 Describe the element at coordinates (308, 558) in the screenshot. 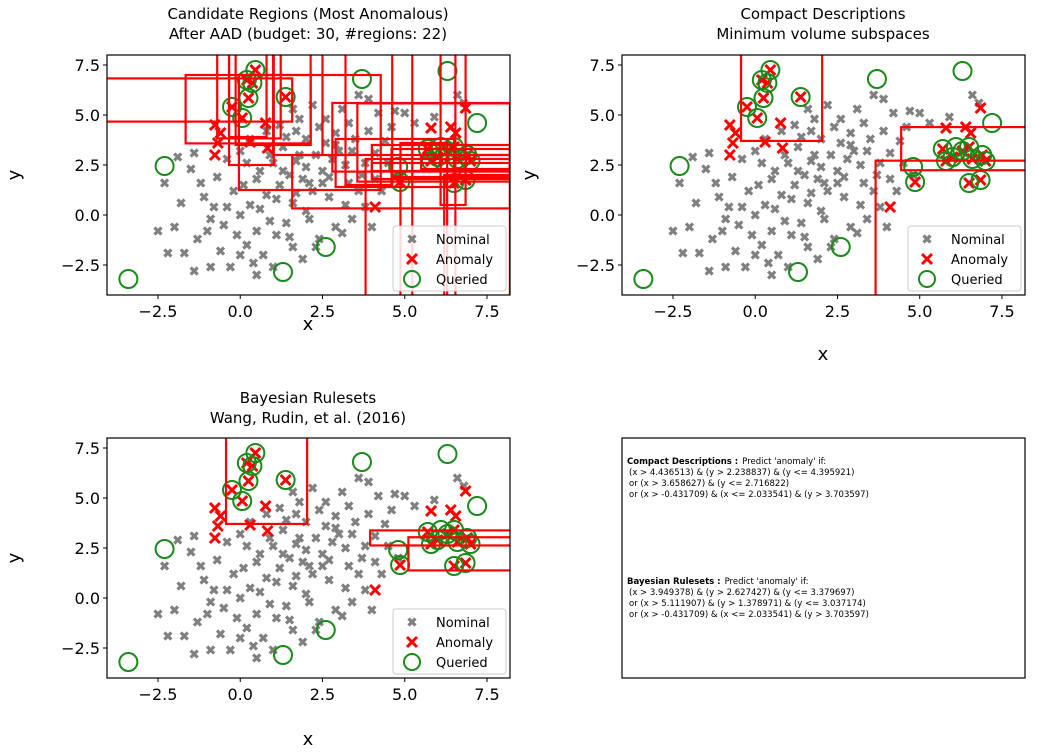

I see `axes-frame` at that location.